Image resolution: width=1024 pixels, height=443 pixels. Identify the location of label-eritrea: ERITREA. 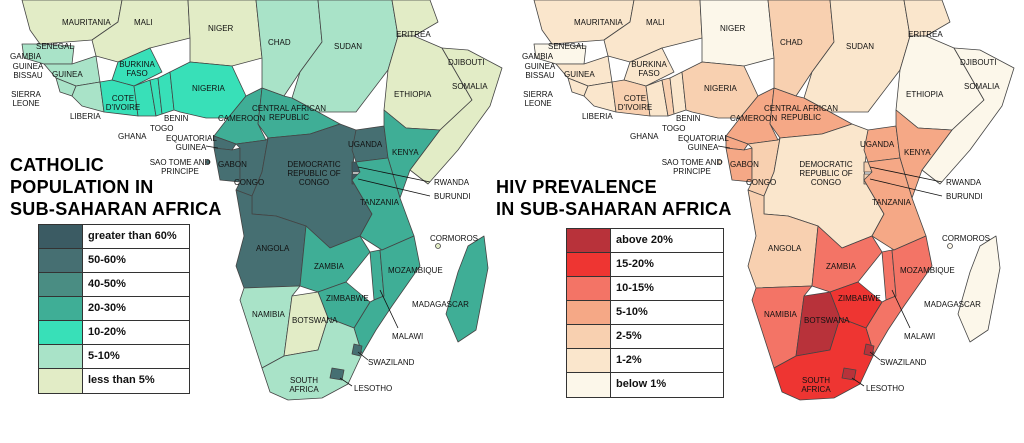
(925, 34).